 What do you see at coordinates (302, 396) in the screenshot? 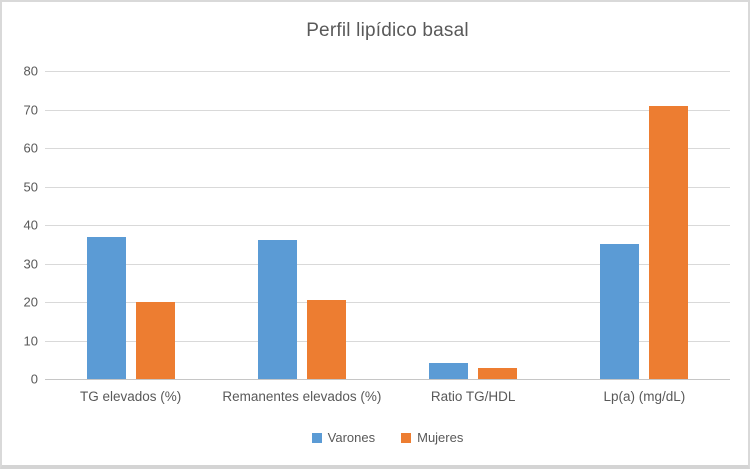
I see `x-category-label: Remanentes elevados (%)` at bounding box center [302, 396].